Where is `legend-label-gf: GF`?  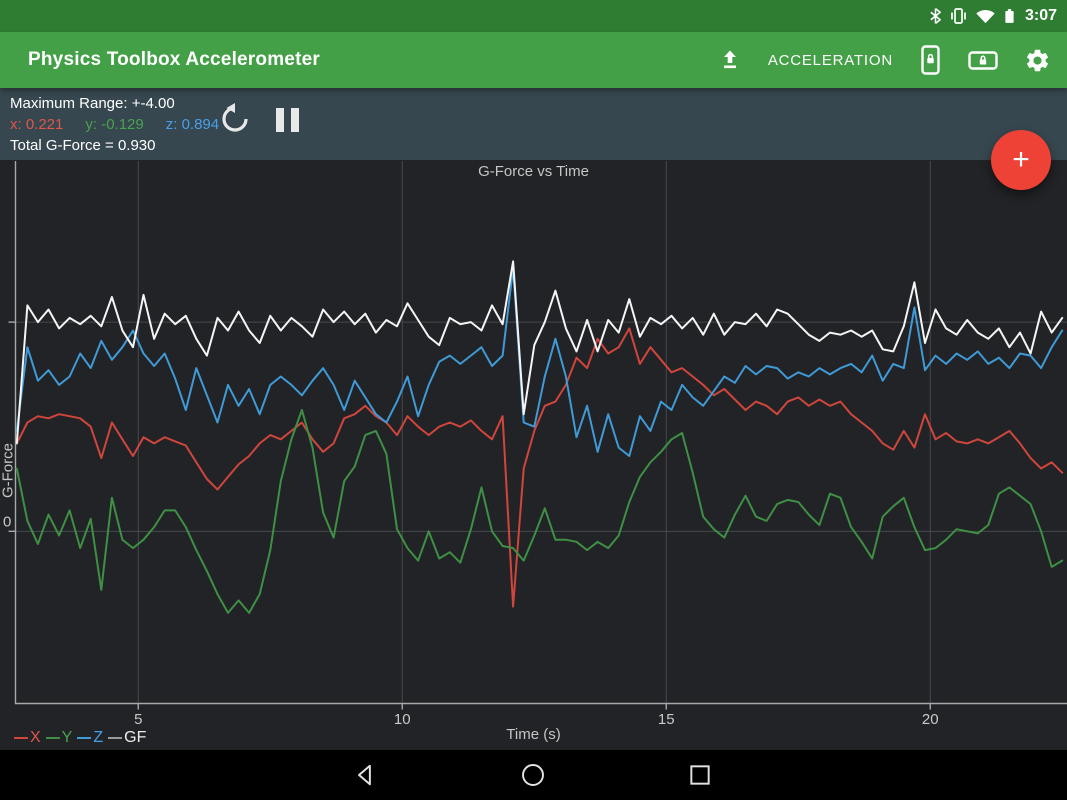 legend-label-gf: GF is located at coordinates (135, 737).